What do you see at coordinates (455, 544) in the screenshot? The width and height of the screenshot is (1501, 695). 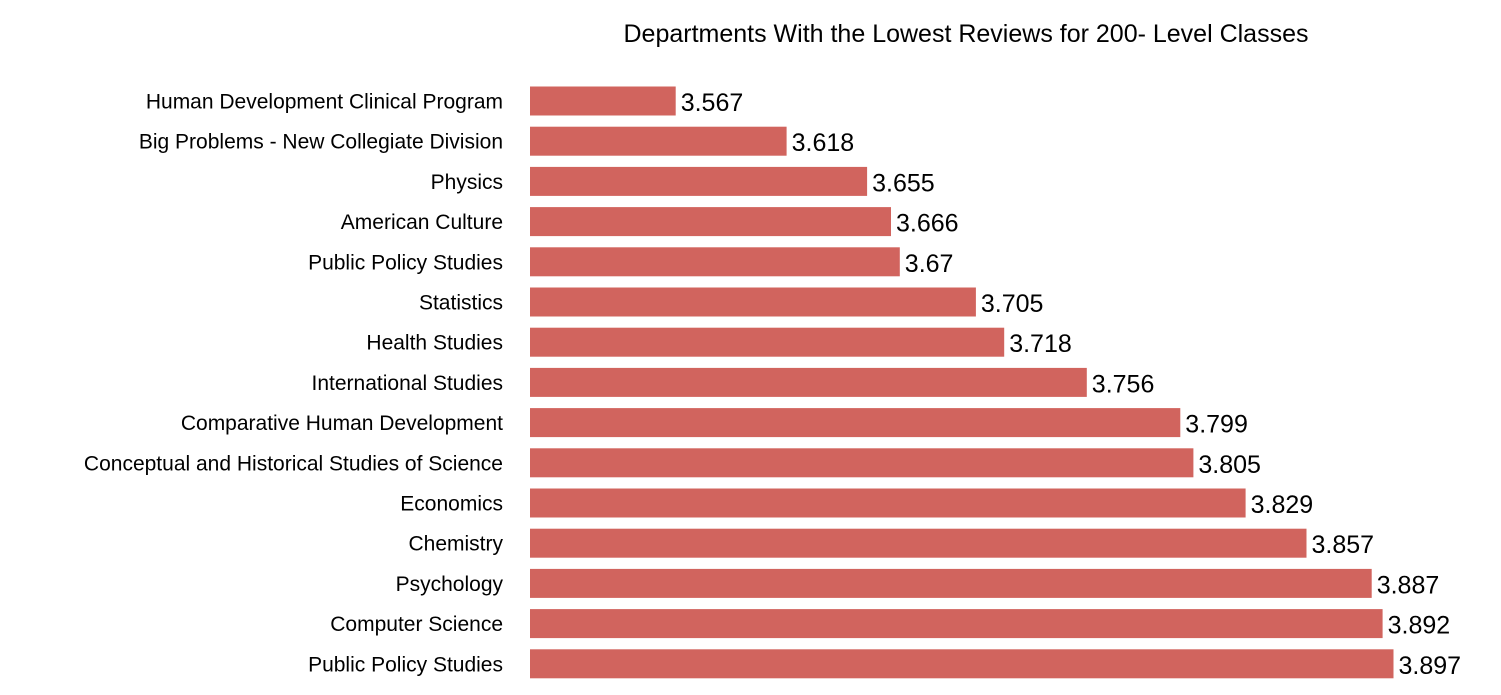 I see `category-label: Chemistry` at bounding box center [455, 544].